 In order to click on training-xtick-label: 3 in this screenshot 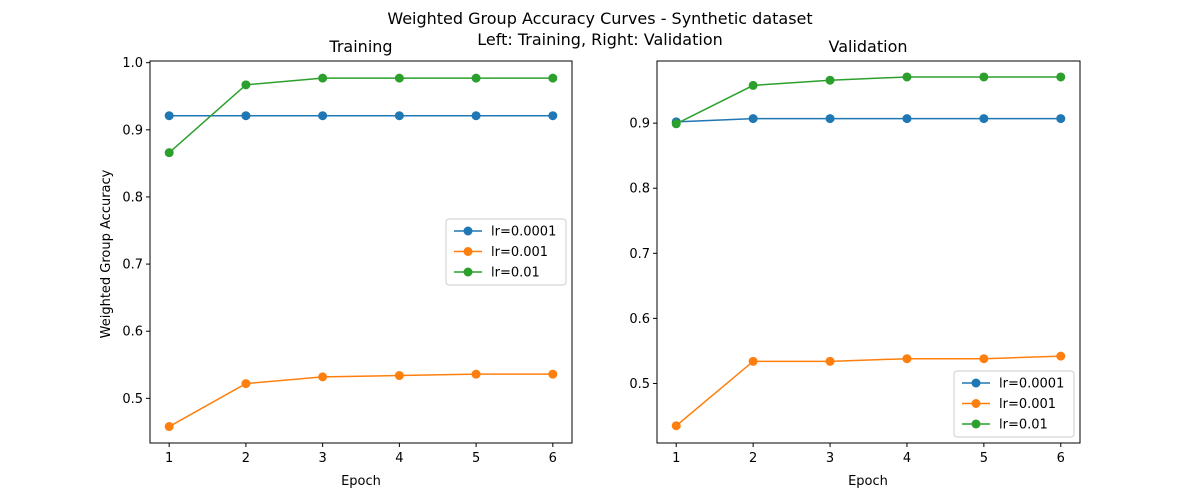, I will do `click(322, 458)`.